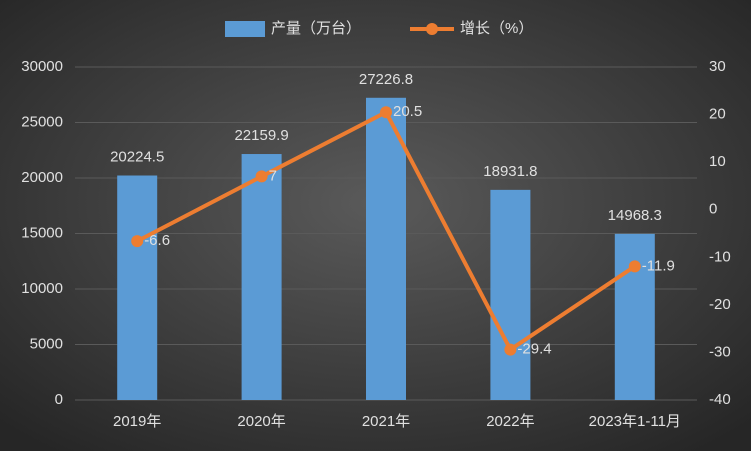 The image size is (751, 451). What do you see at coordinates (635, 215) in the screenshot?
I see `bar-value-label: 14968.3` at bounding box center [635, 215].